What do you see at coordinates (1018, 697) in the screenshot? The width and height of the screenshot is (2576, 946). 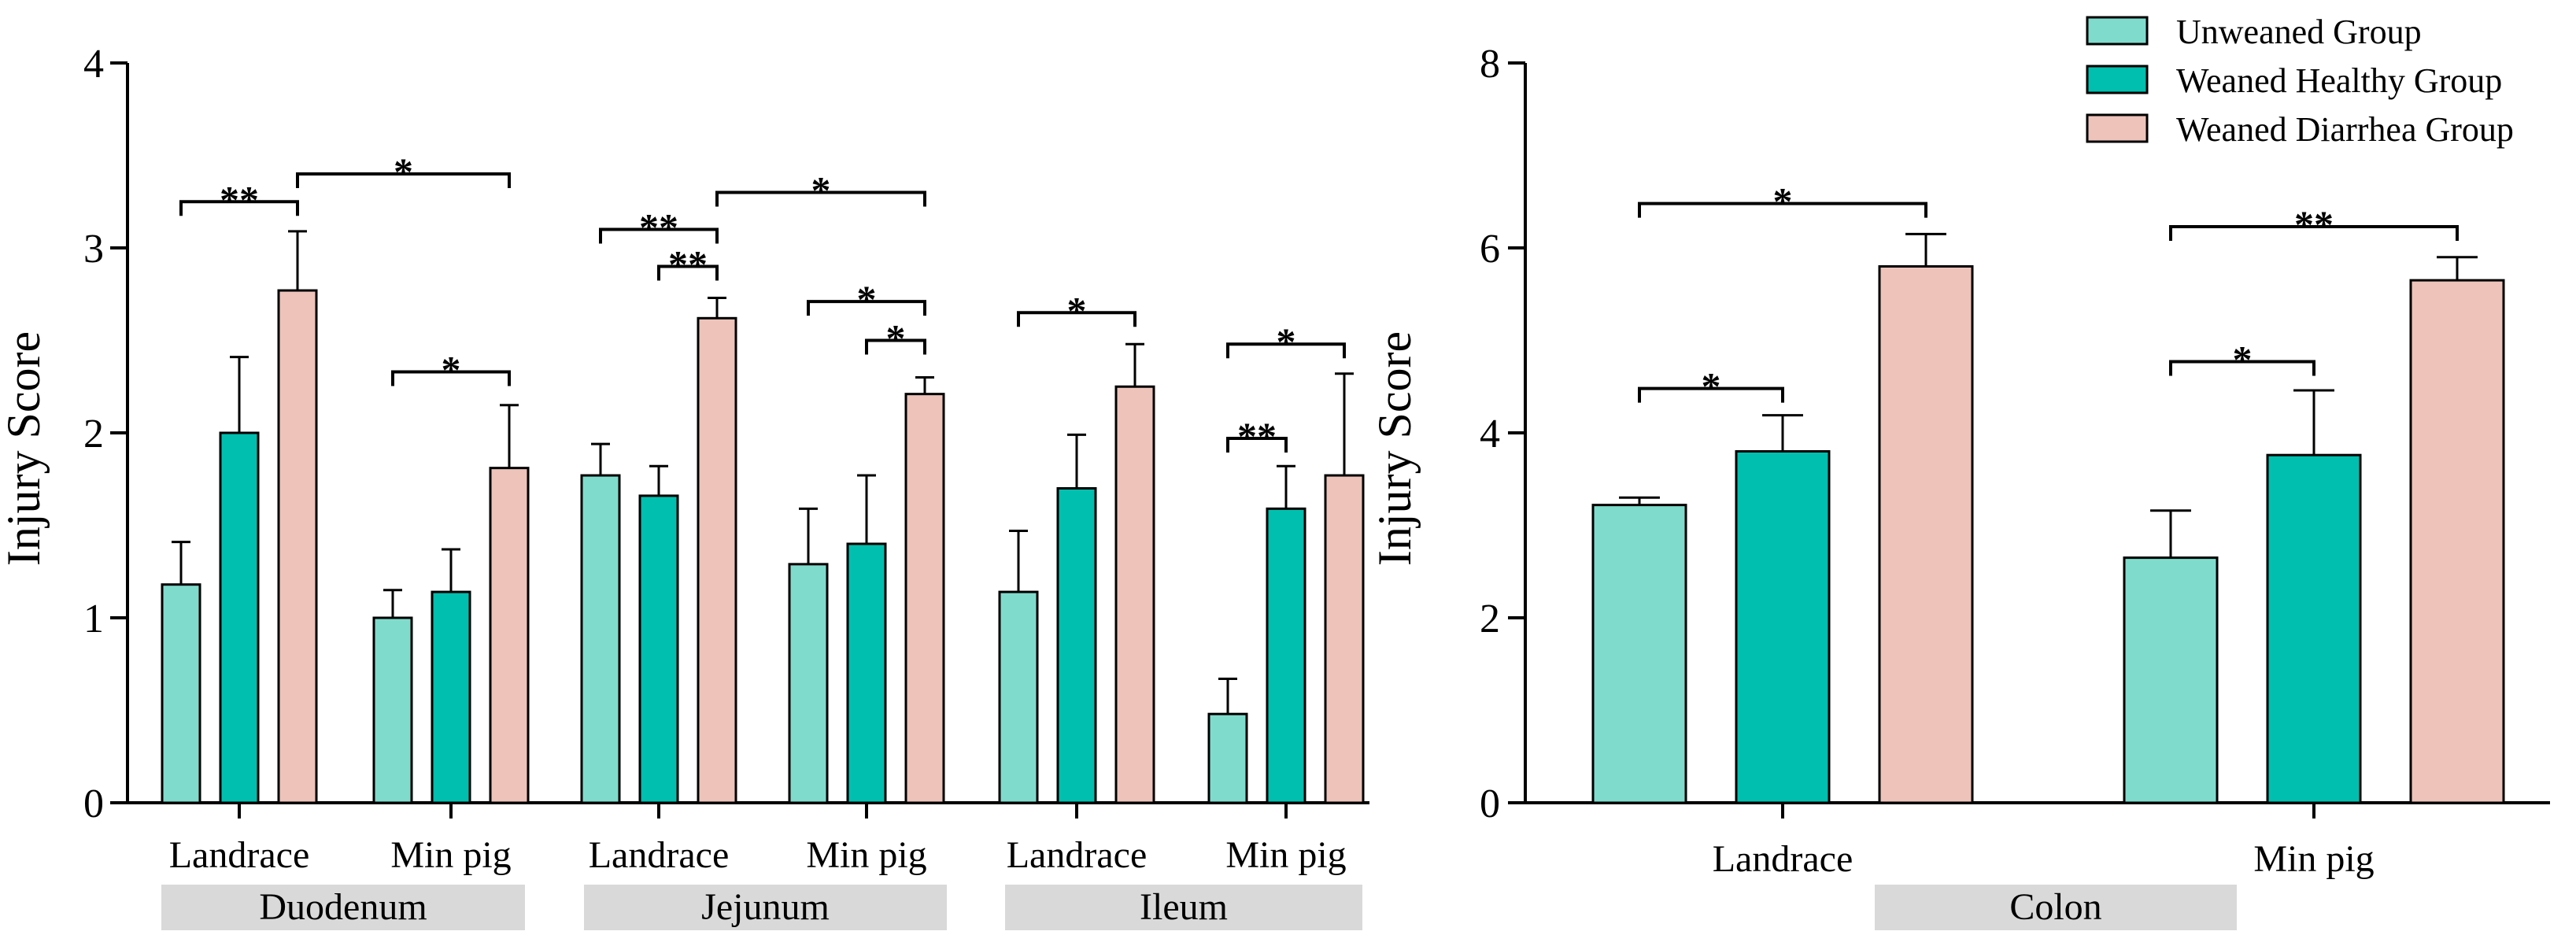 I see `bar-ileum-landrace-unweaned` at bounding box center [1018, 697].